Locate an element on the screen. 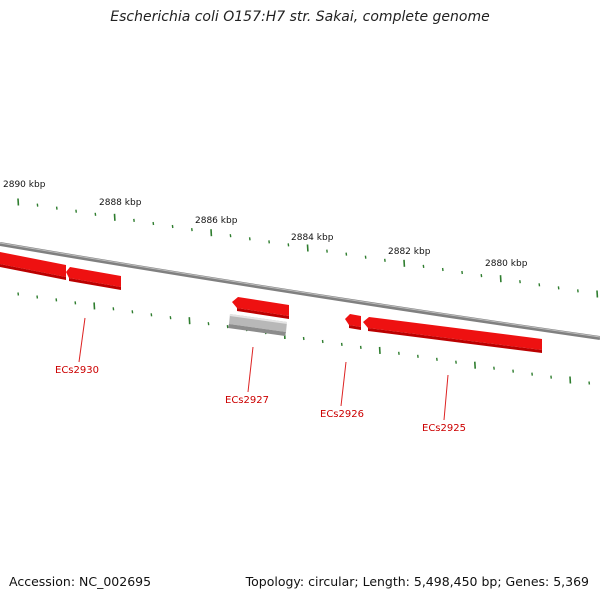 This screenshot has width=600, height=600. gene-label-ecs2930: ECs2930 is located at coordinates (77, 370).